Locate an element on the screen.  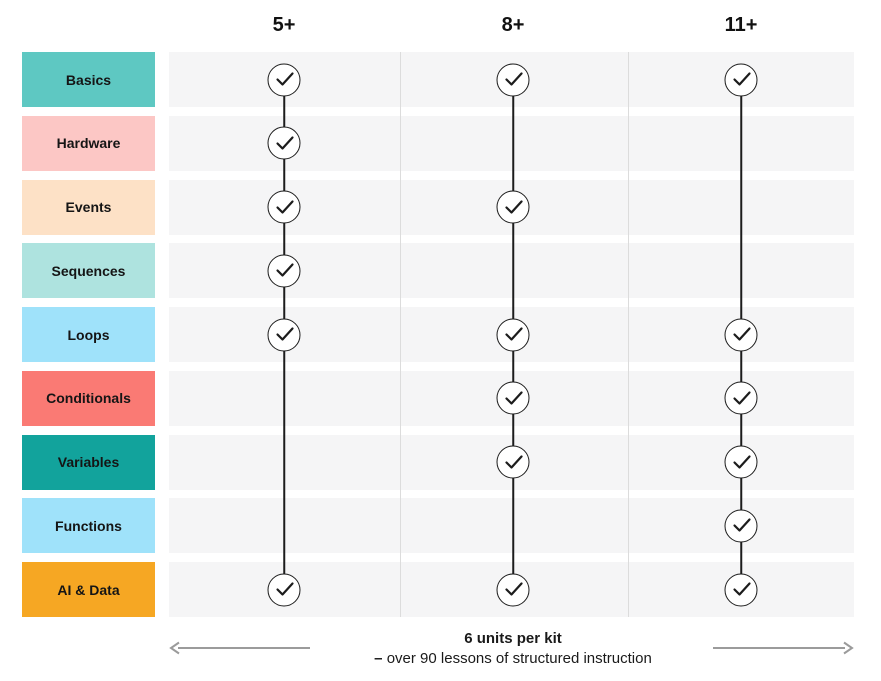
column-header-5: 5+ is located at coordinates (284, 25).